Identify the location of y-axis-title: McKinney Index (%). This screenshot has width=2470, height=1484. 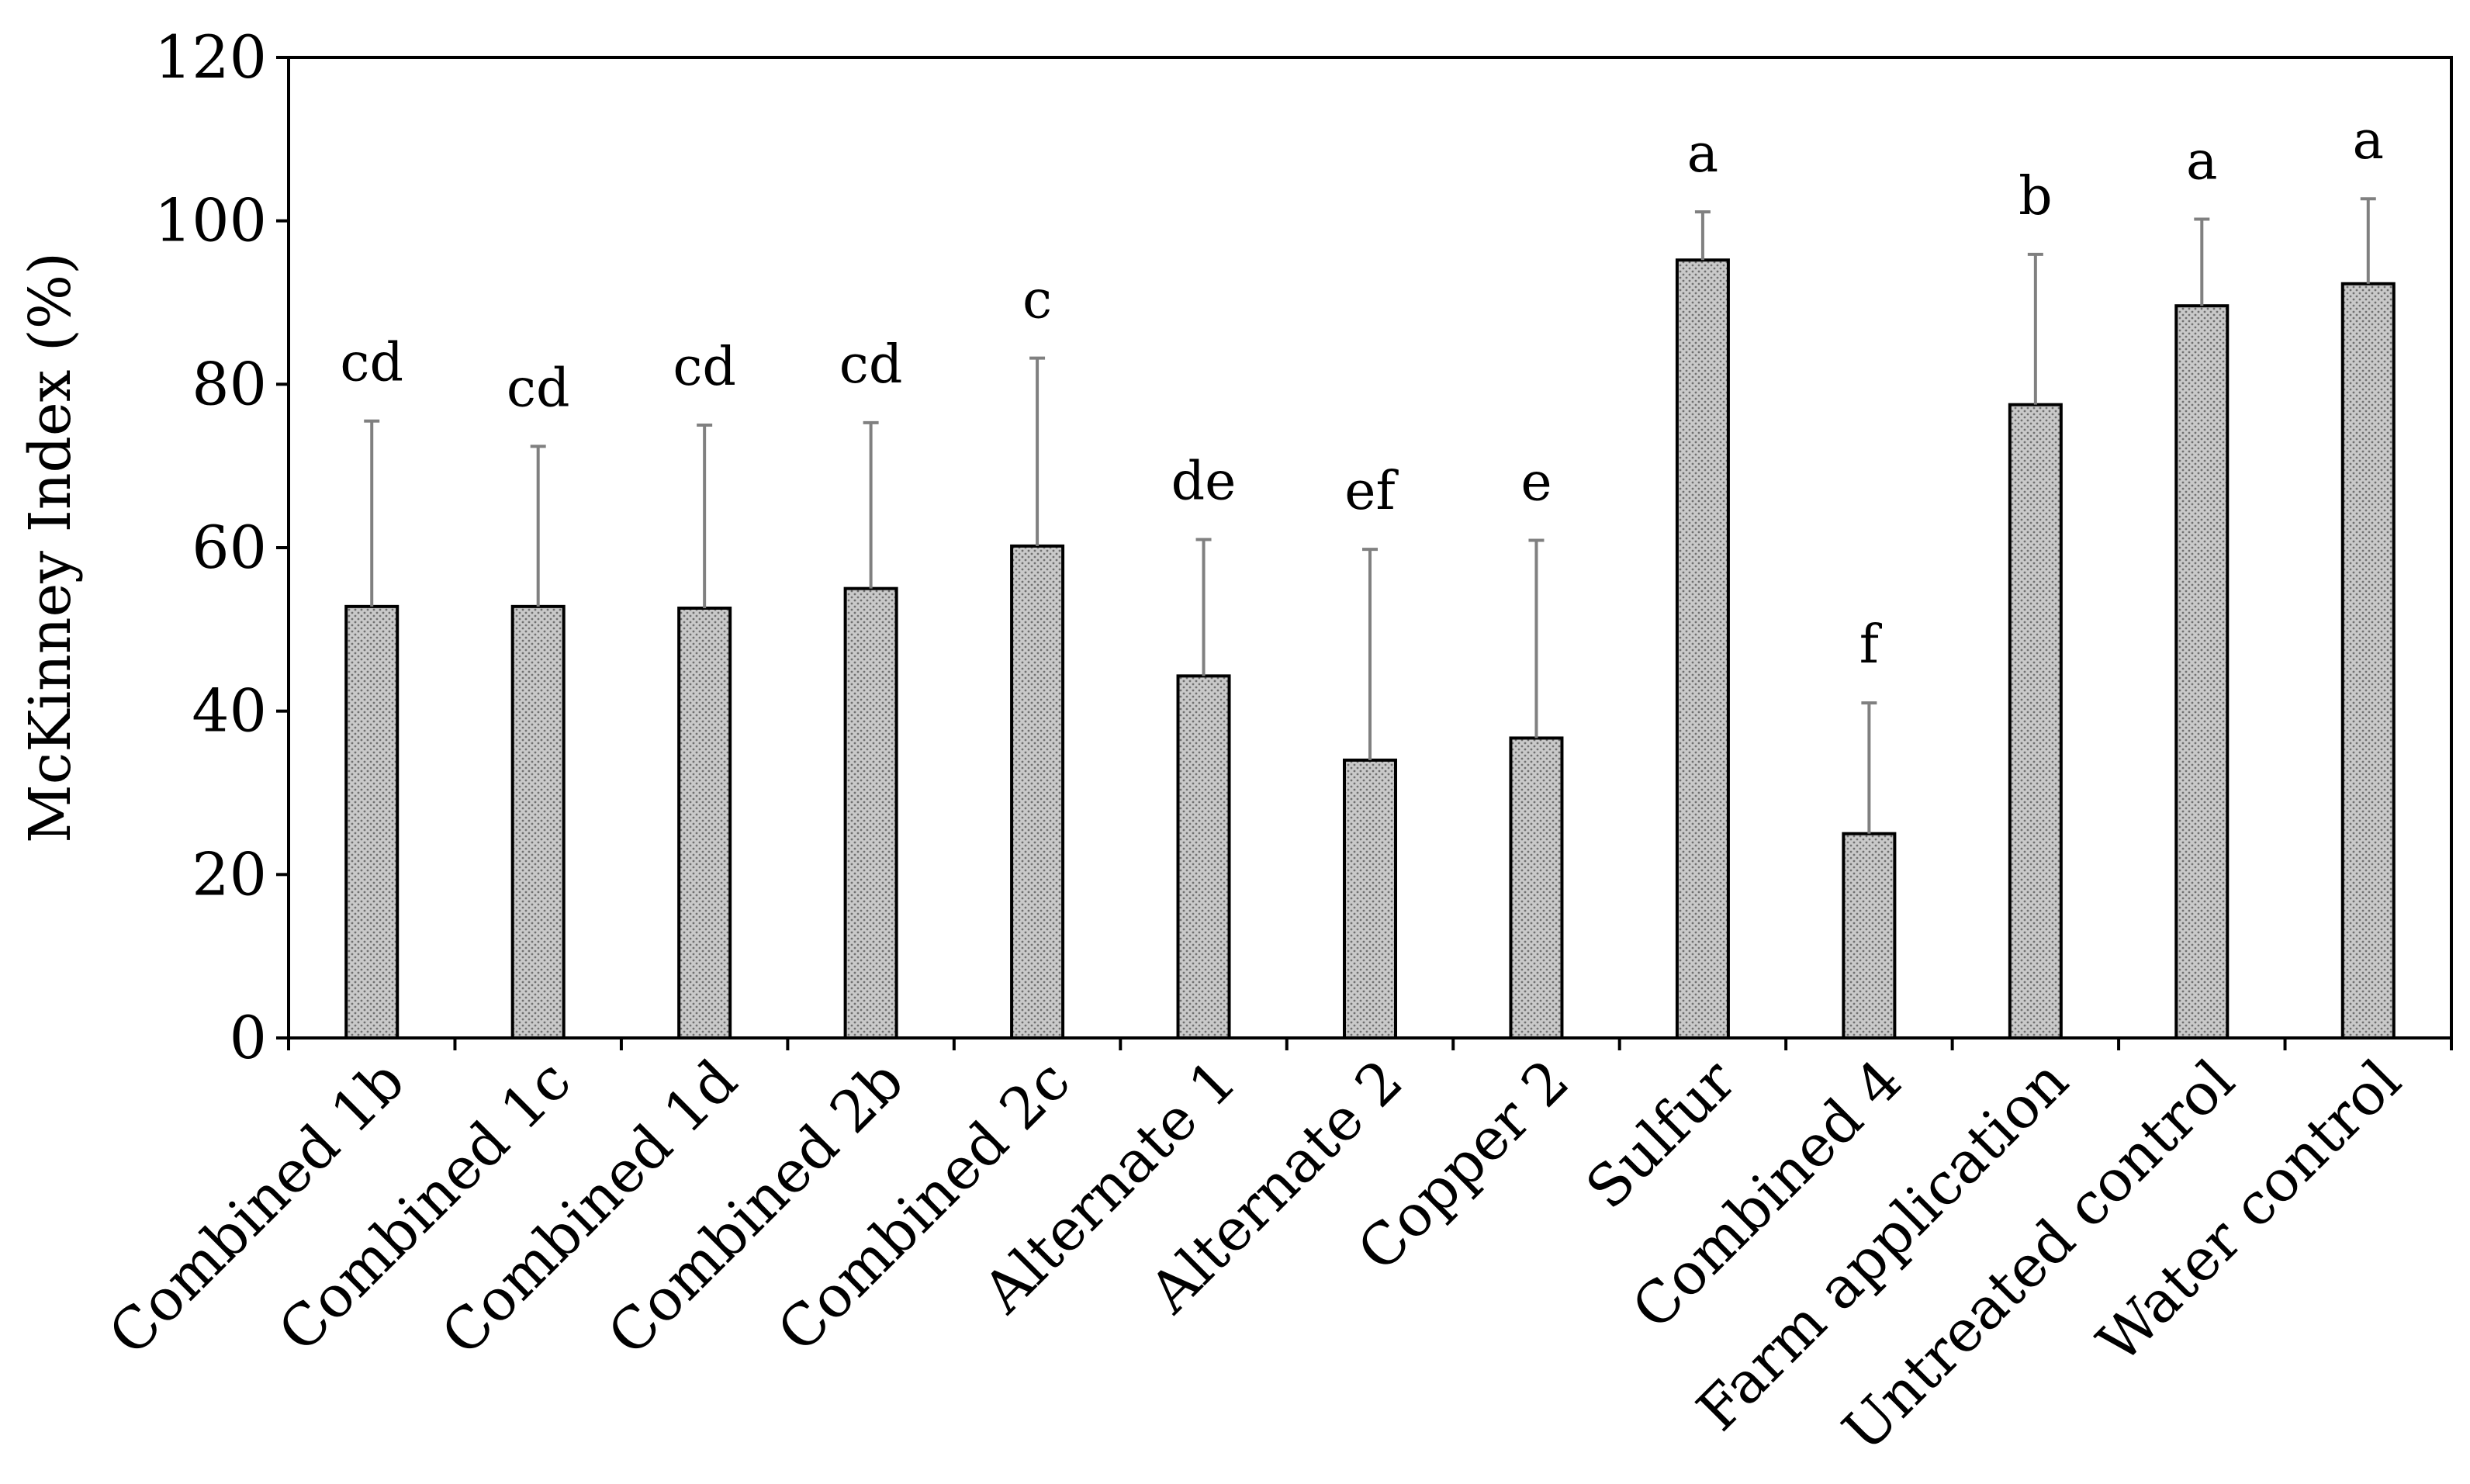
(50, 547).